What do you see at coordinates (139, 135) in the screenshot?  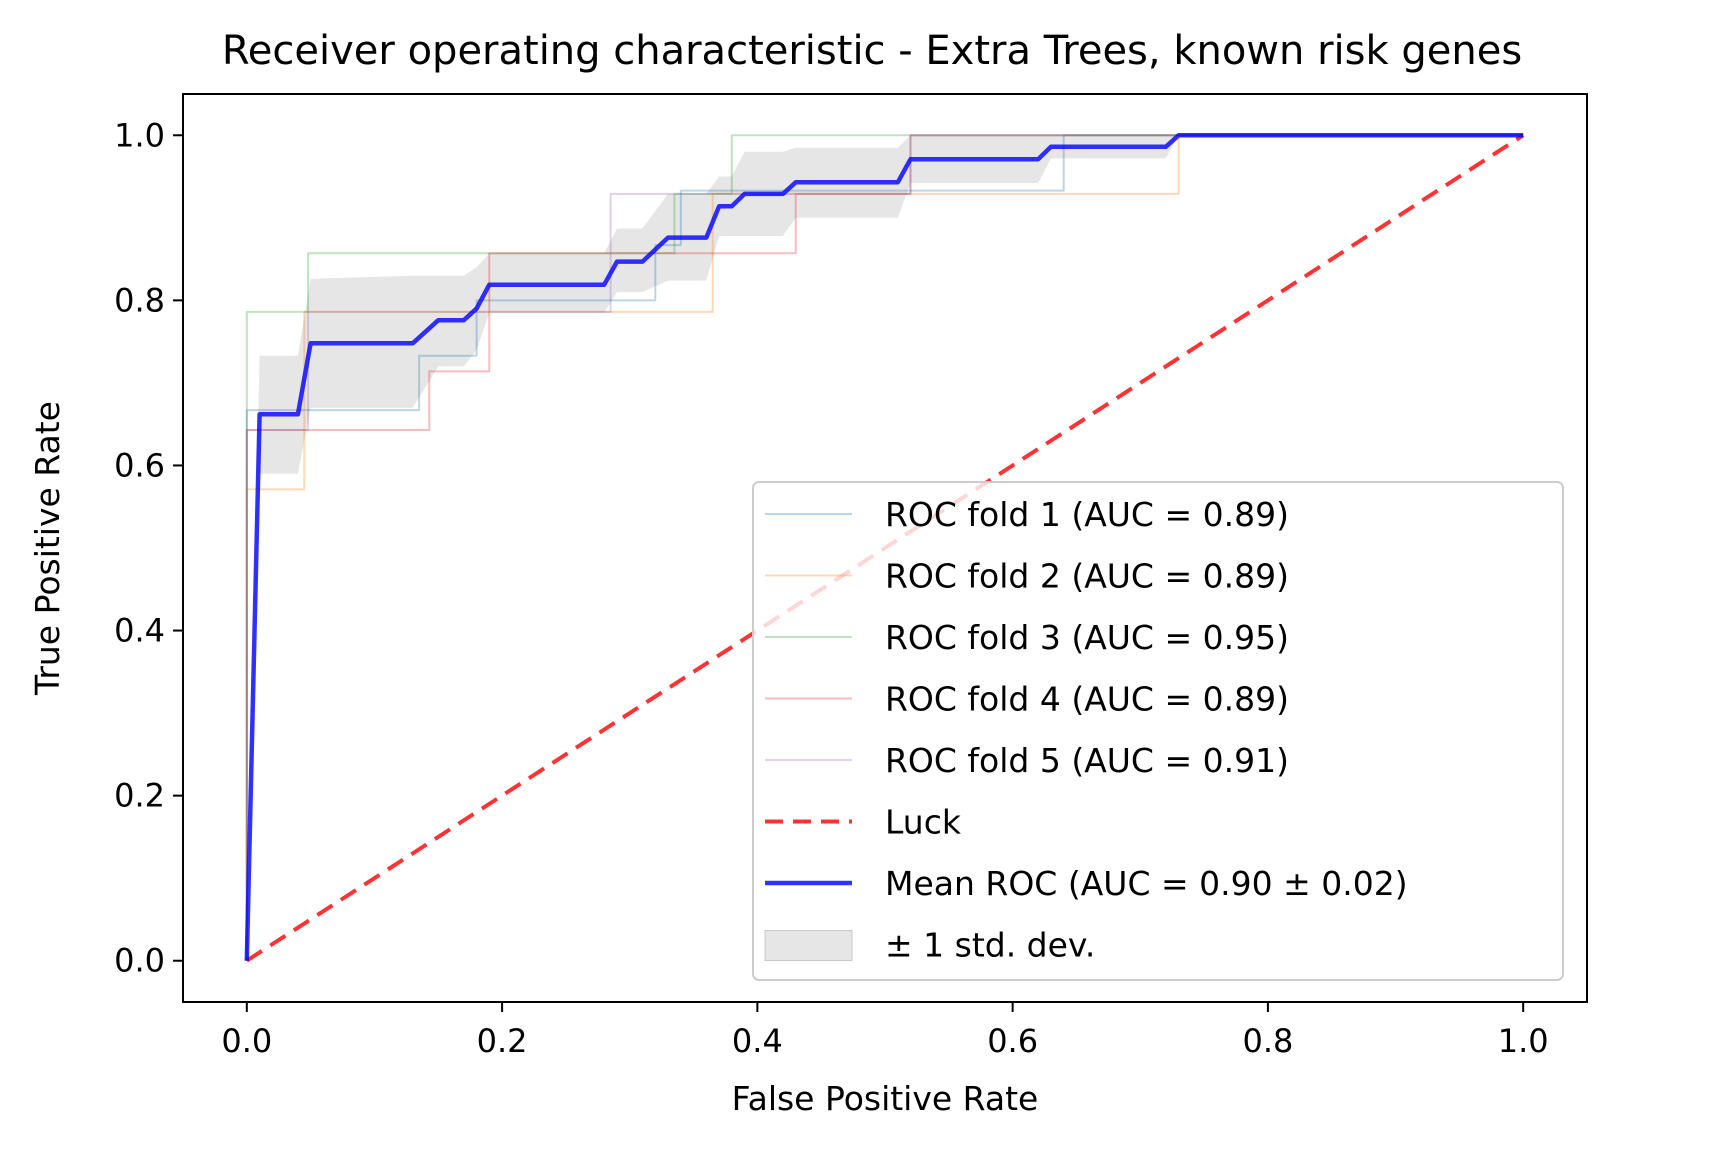 I see `y-tick-label: 1.0` at bounding box center [139, 135].